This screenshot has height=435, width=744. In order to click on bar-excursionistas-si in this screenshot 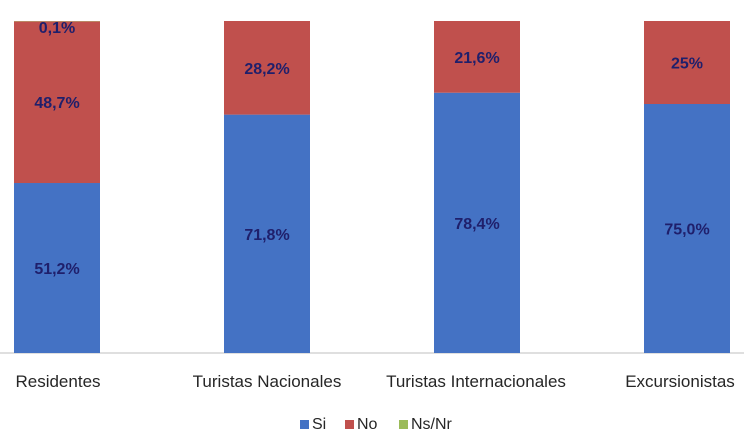, I will do `click(687, 228)`.